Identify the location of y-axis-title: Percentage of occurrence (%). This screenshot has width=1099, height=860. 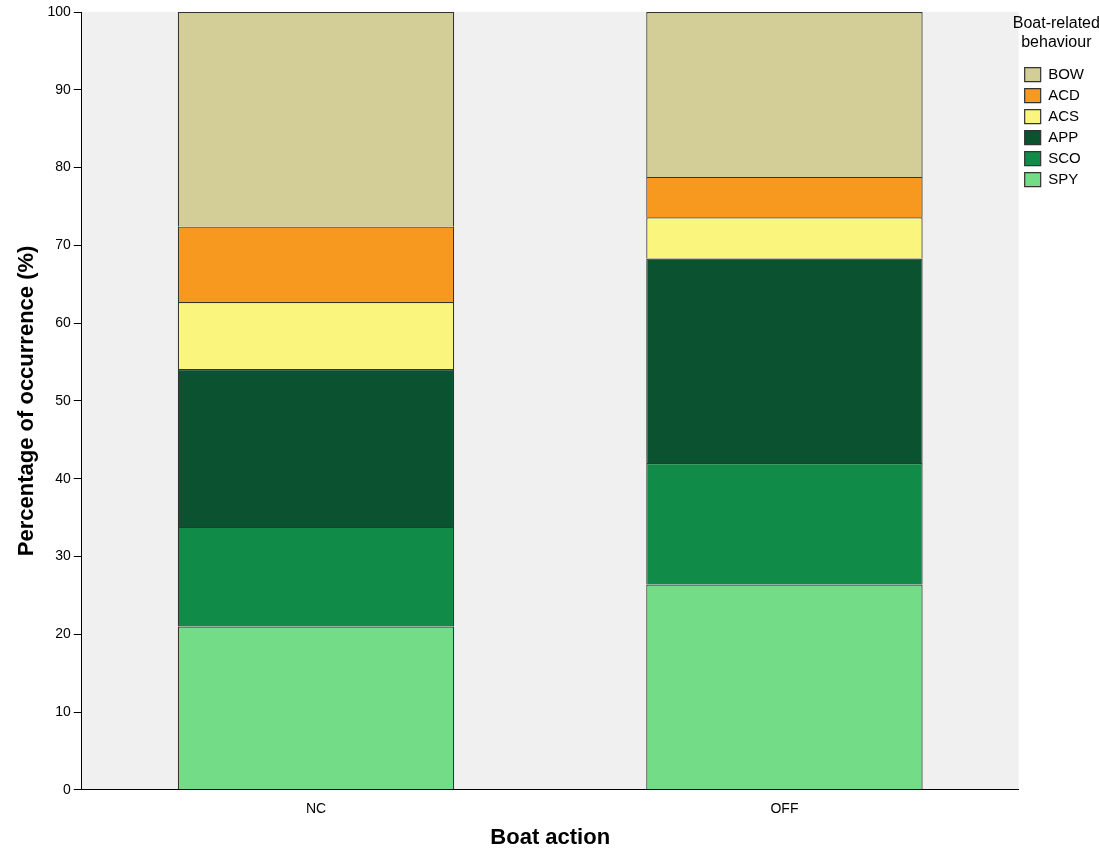
(26, 401).